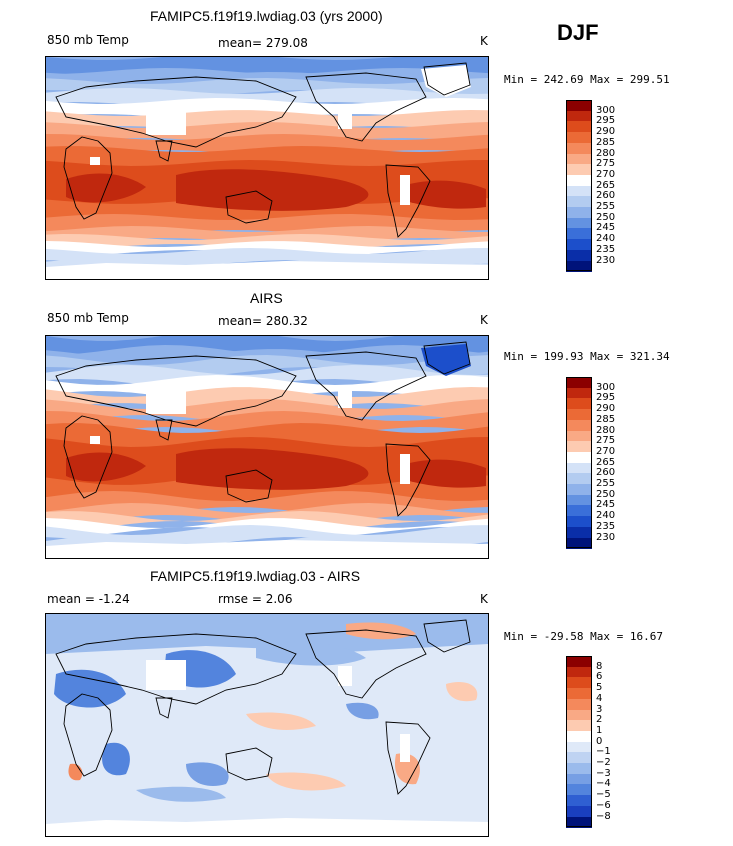  What do you see at coordinates (606, 260) in the screenshot?
I see `colorbar-label: 230` at bounding box center [606, 260].